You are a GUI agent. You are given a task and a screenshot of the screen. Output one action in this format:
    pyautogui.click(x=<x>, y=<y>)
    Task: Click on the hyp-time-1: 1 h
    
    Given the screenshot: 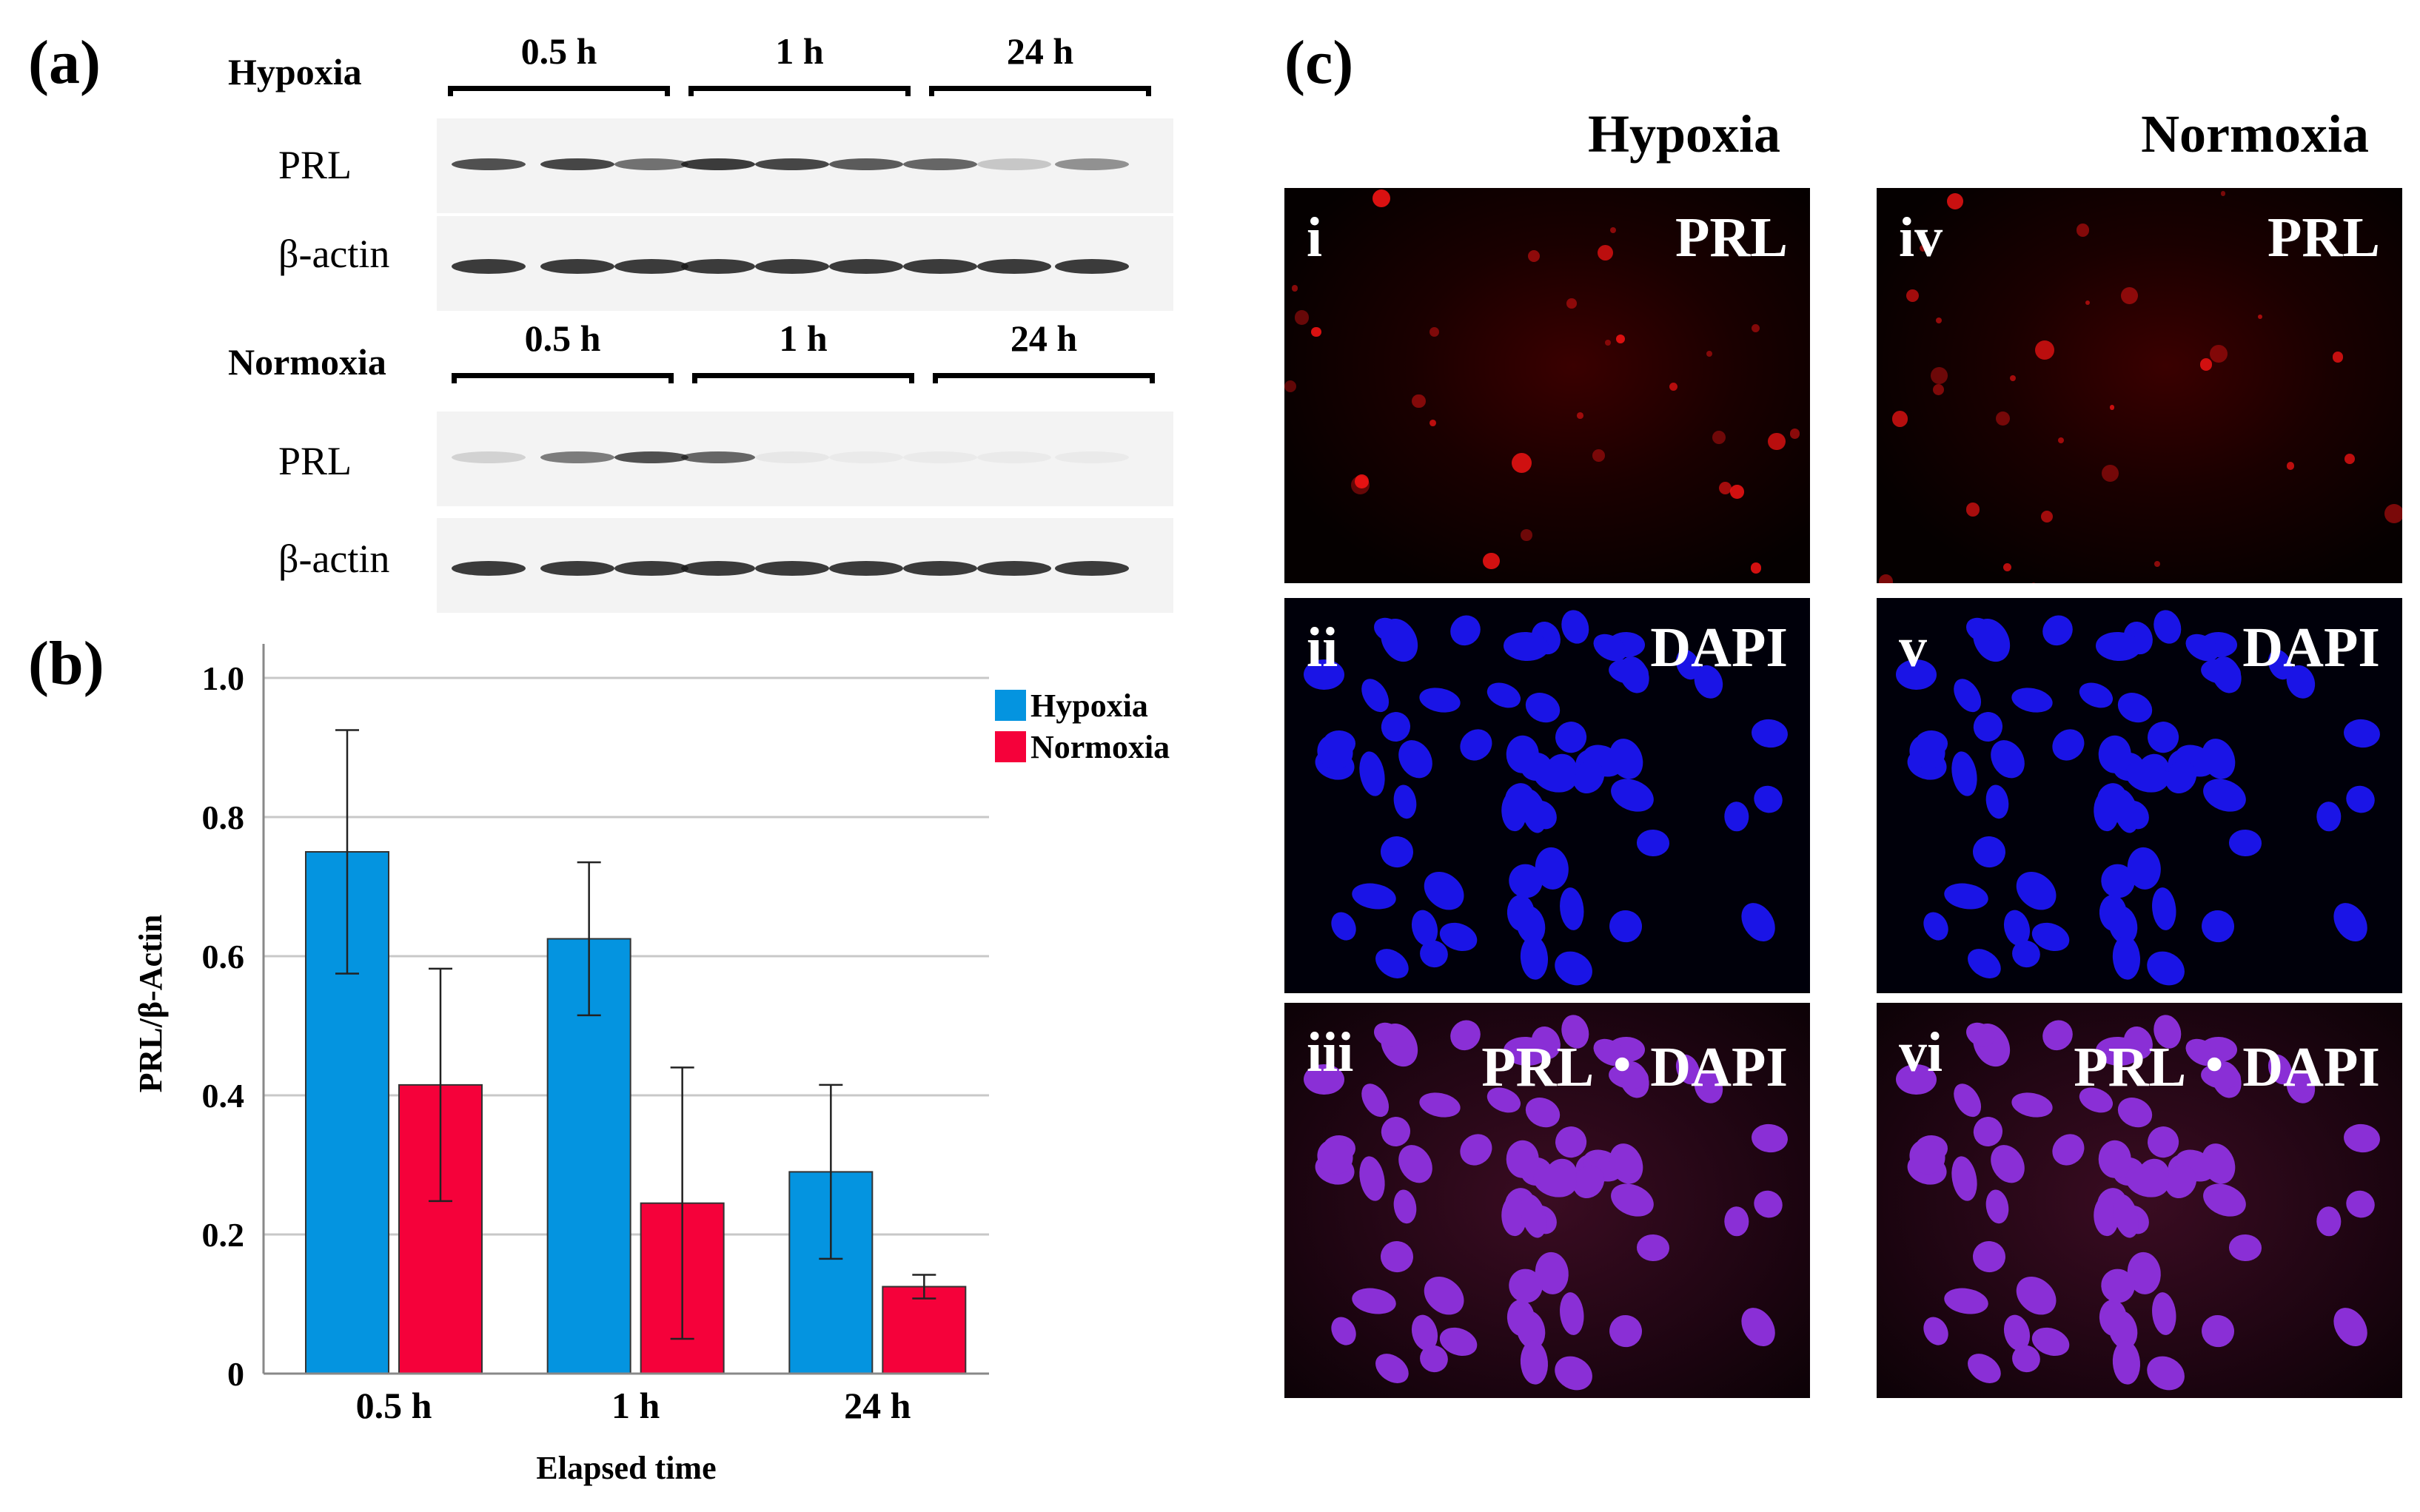 What is the action you would take?
    pyautogui.click(x=799, y=51)
    